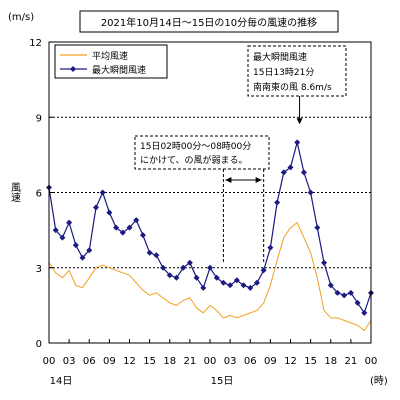 This screenshot has width=400, height=400. I want to click on peak-annotation-text: 15日13時21分, so click(283, 72).